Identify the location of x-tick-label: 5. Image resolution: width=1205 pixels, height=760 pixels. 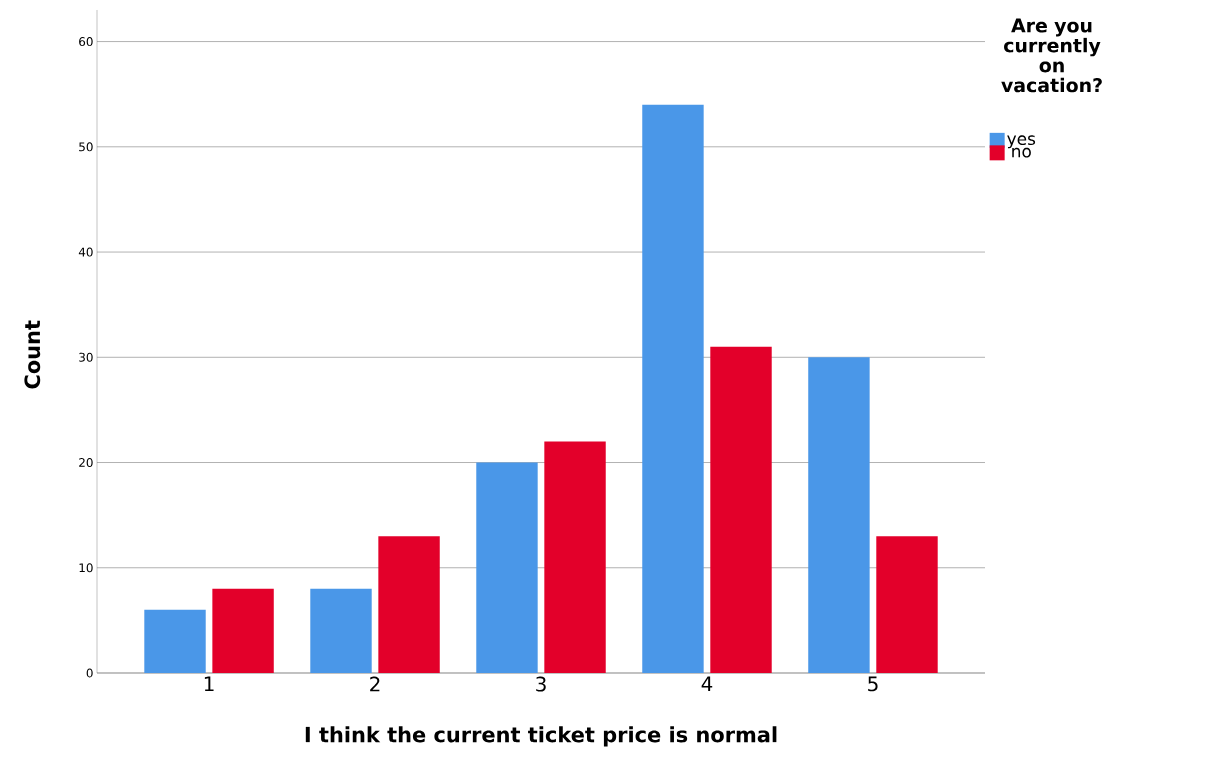
(873, 684).